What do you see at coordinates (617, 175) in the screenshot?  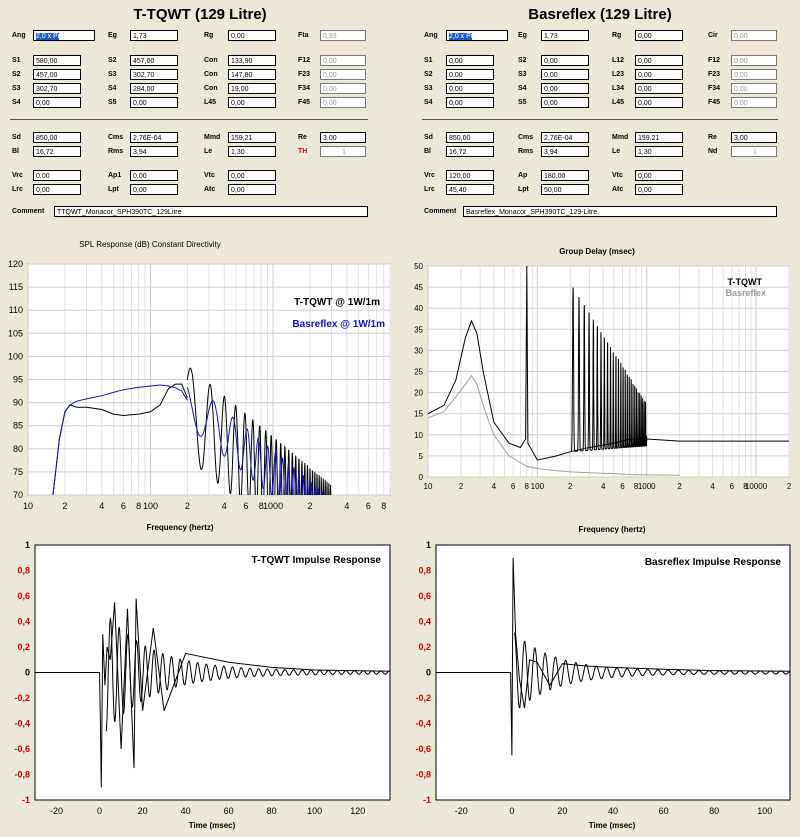 I see `vtc-label: Vtc` at bounding box center [617, 175].